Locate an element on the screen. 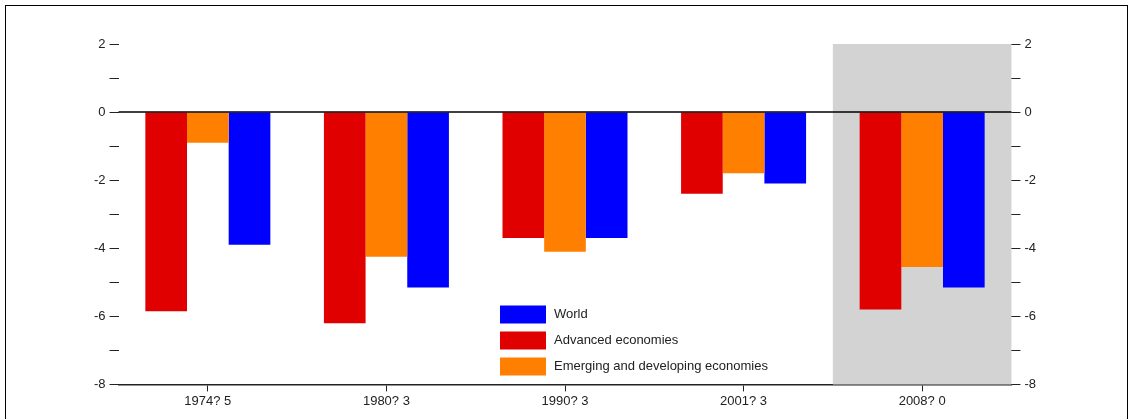 This screenshot has width=1135, height=419. x-tick-label: 2008? 0 is located at coordinates (922, 400).